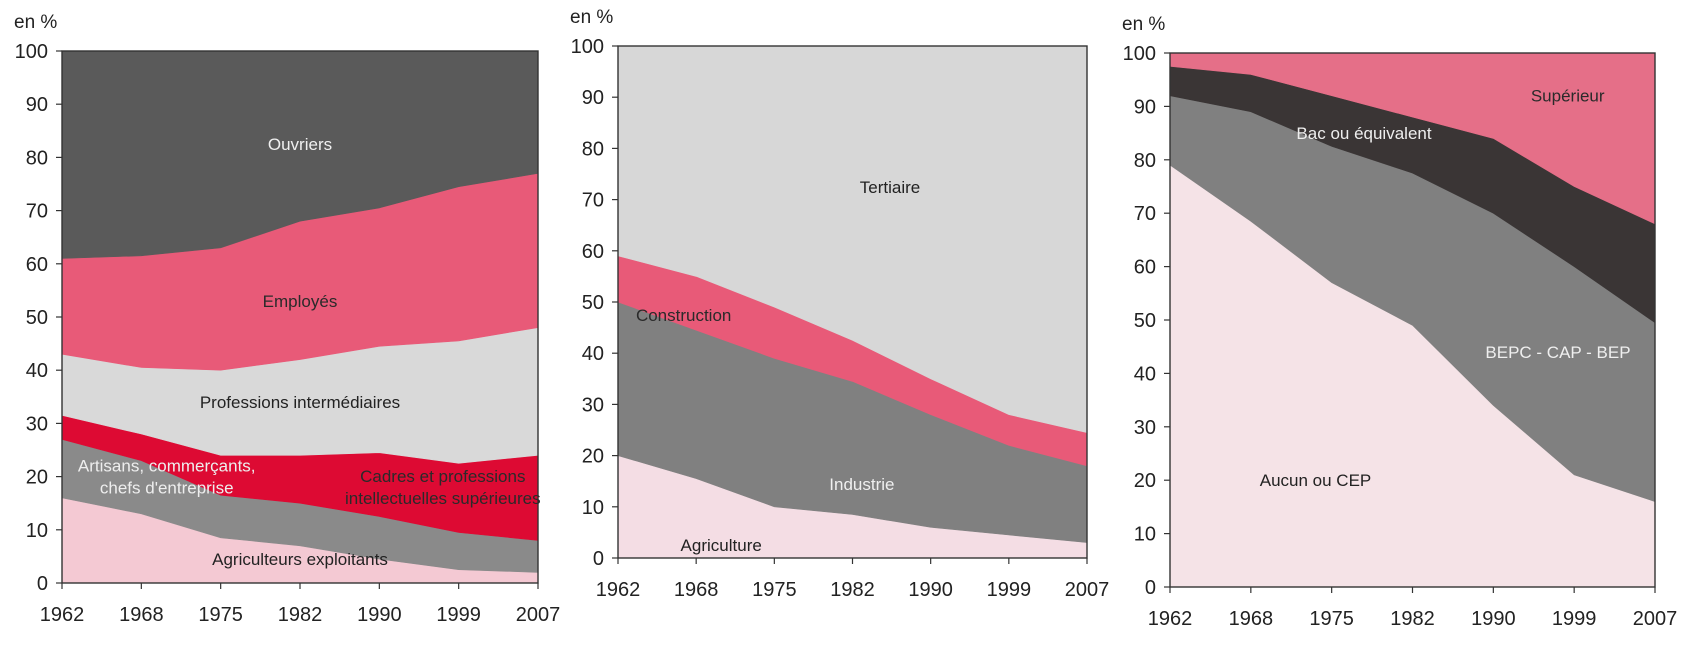 The image size is (1688, 658). Describe the element at coordinates (1363, 133) in the screenshot. I see `series-label: Bac ou équivalent` at that location.